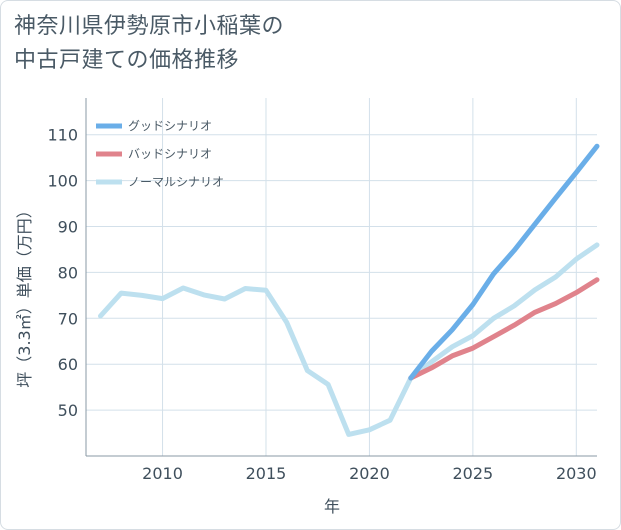  I want to click on chart-title: 神奈川県伊勢原市小稲葉の 中古戸建ての価格推移, so click(224, 44).